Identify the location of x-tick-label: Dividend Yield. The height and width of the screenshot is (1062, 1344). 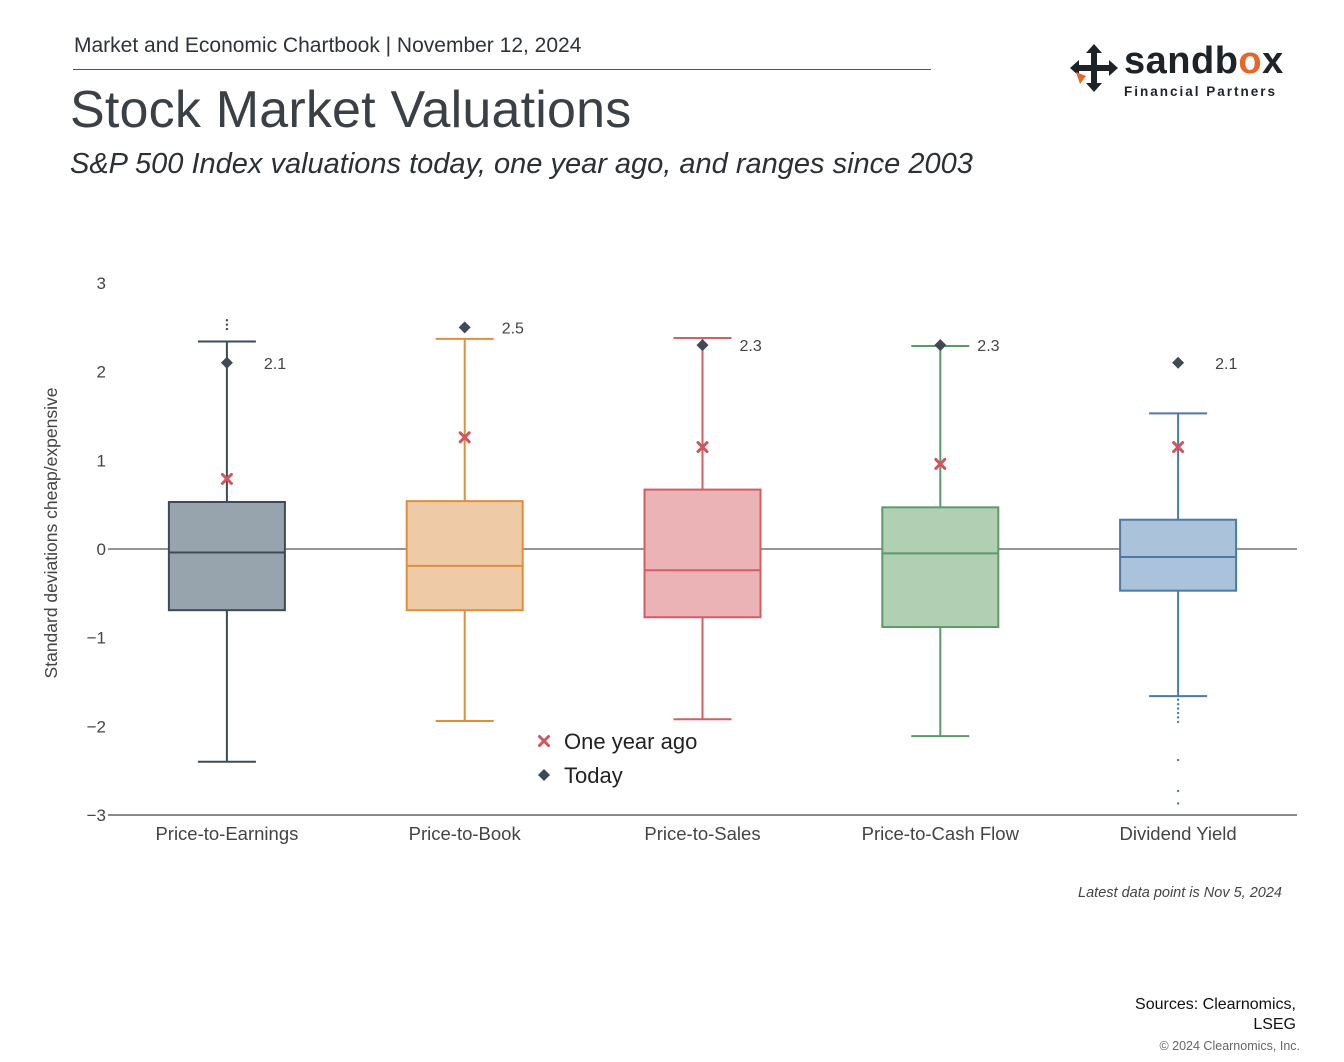
(1177, 833).